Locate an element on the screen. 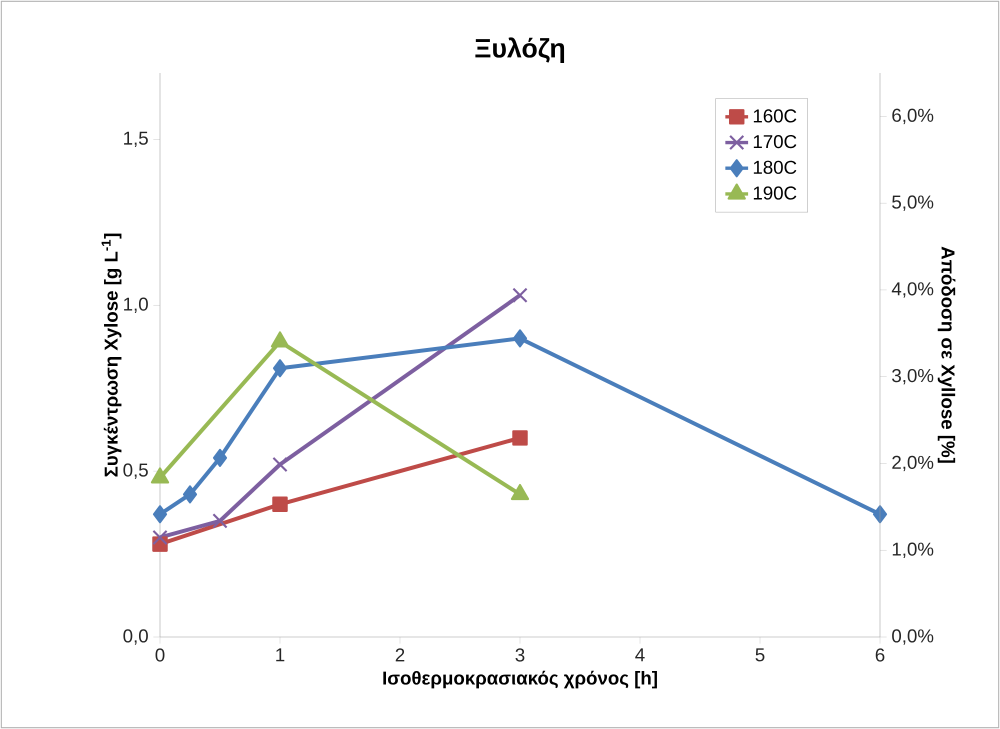 This screenshot has width=1000, height=729. x-tick-label: 5 is located at coordinates (760, 655).